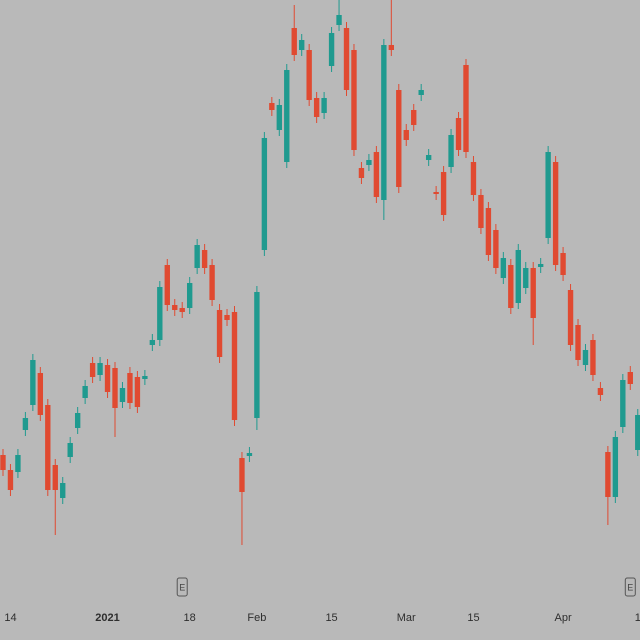  I want to click on x-tick-label: 18, so click(190, 618).